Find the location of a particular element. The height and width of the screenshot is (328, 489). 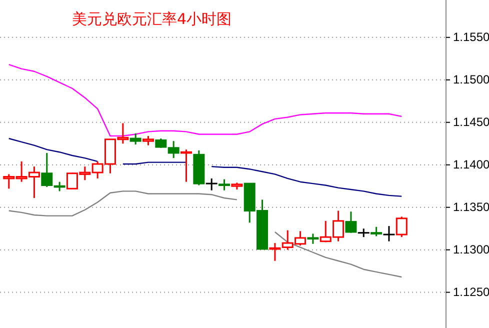

y-tick-label: 1.1250 is located at coordinates (471, 292).